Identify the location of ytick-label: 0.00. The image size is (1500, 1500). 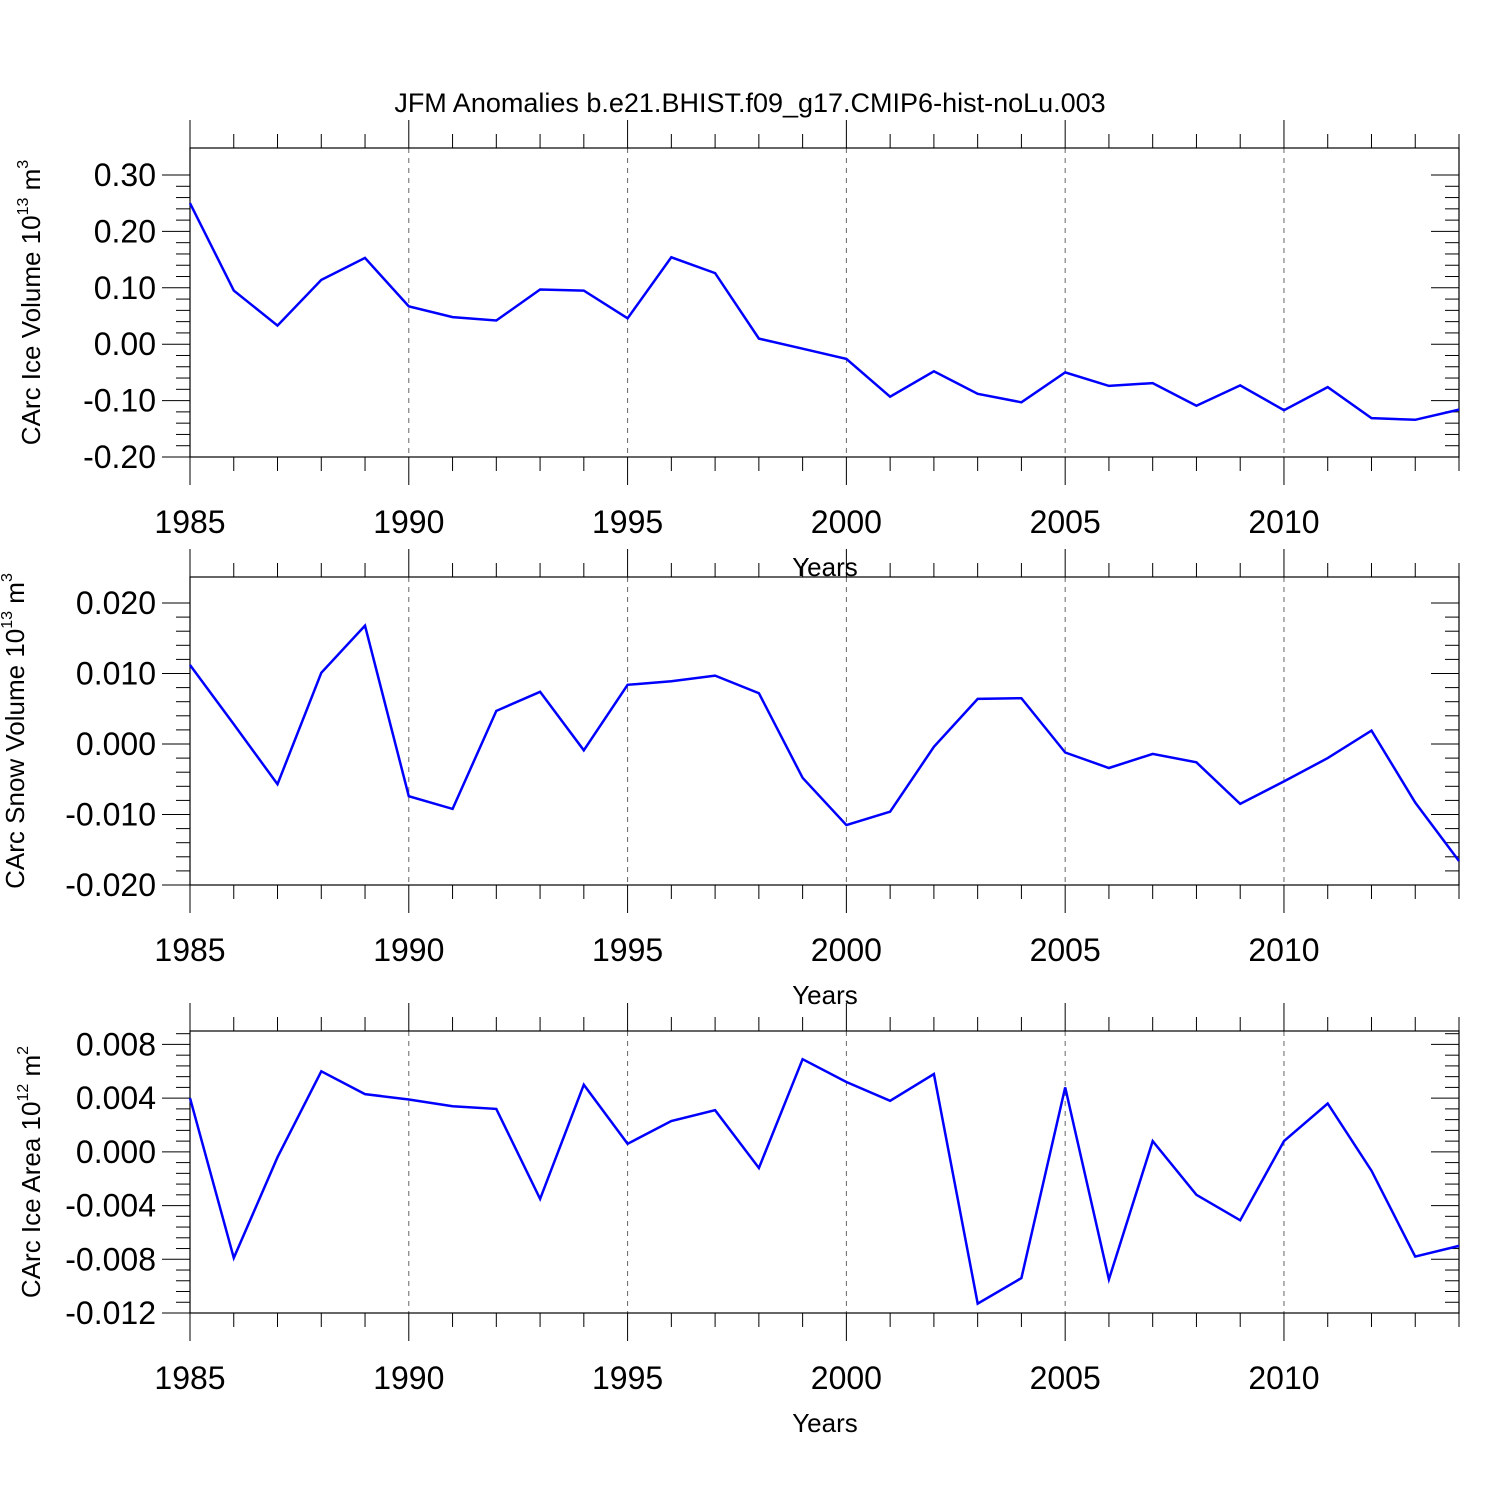
(125, 344).